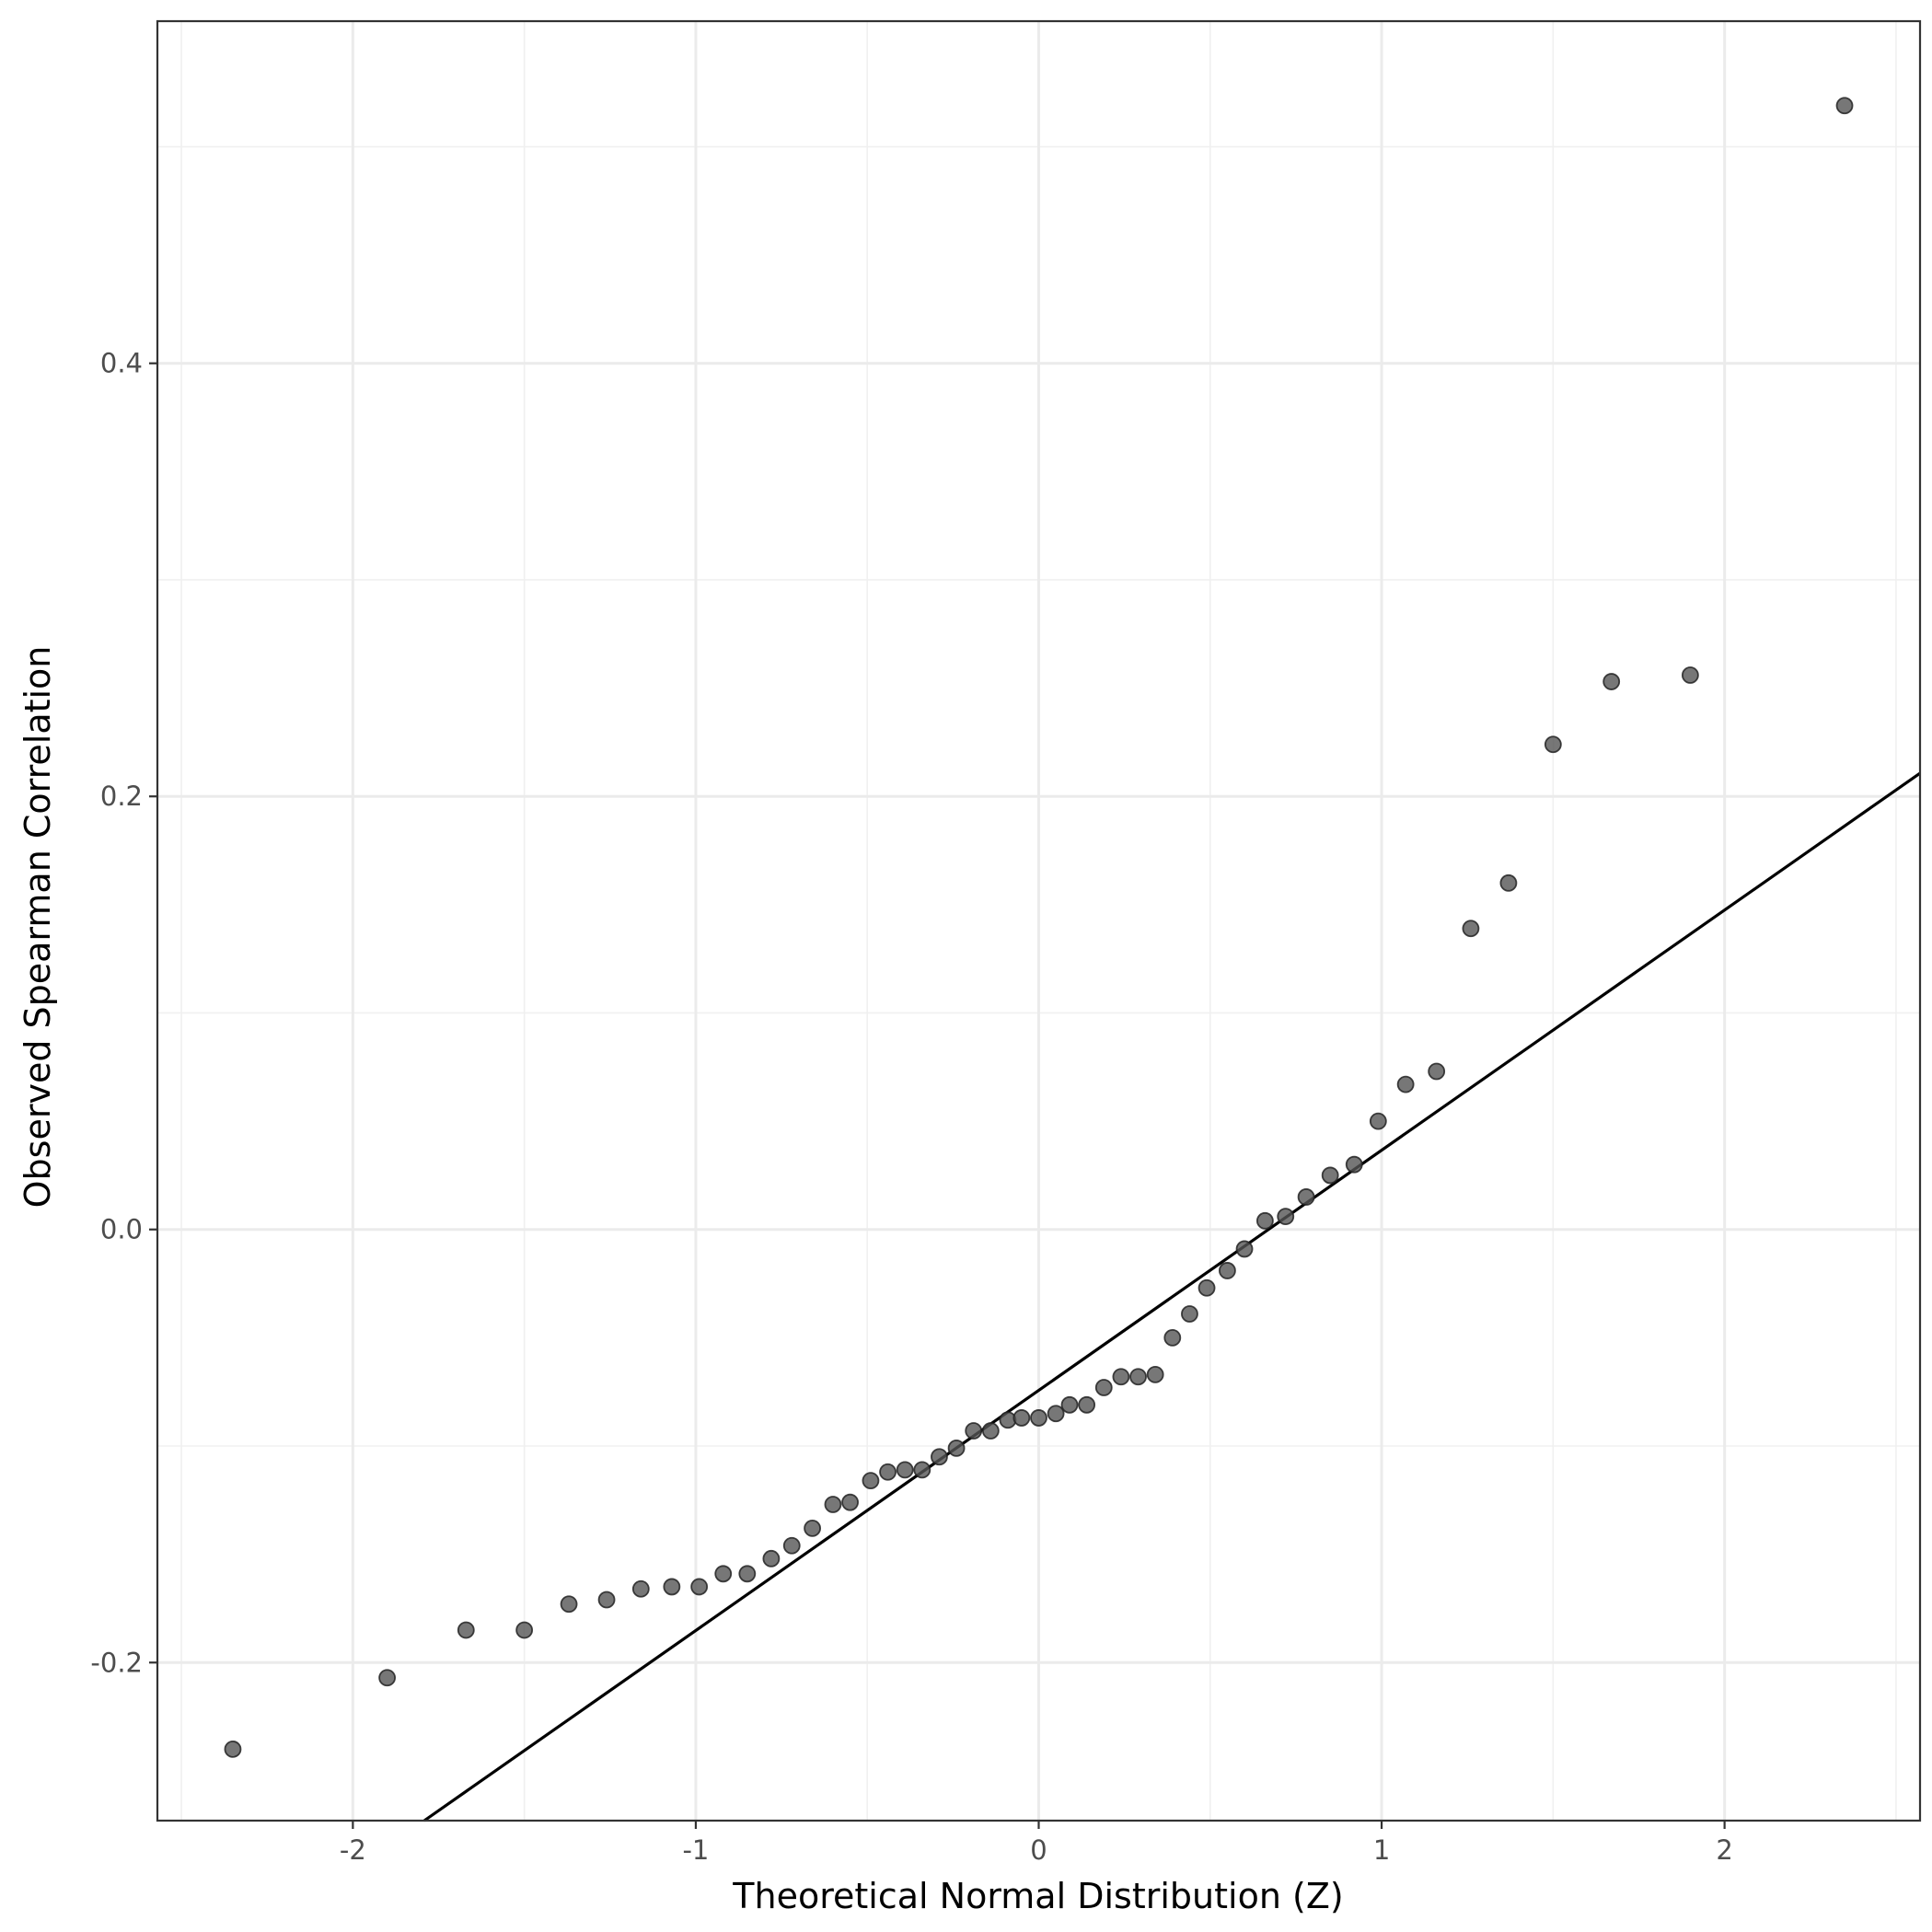 Image resolution: width=1932 pixels, height=1932 pixels. Describe the element at coordinates (124, 1013) in the screenshot. I see `y-axis-ticks: -0.2 0.0 0.2 0.4` at that location.